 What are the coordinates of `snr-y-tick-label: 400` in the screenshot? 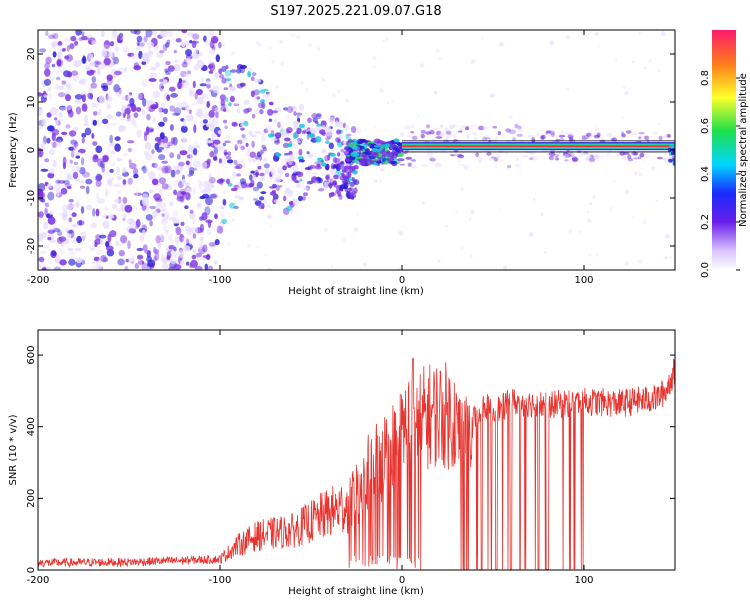 It's located at (31, 426).